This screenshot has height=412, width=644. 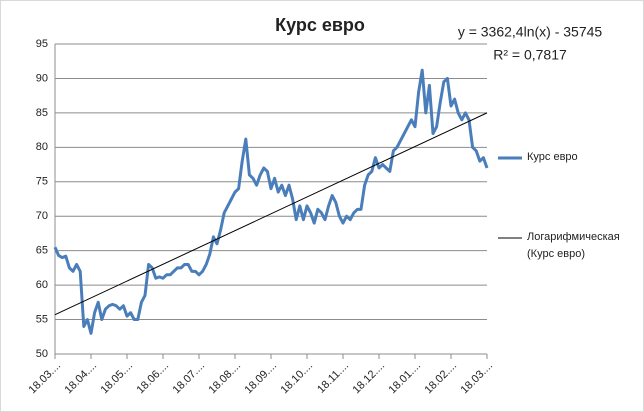 I want to click on y-tick-label: 70, so click(x=42, y=216).